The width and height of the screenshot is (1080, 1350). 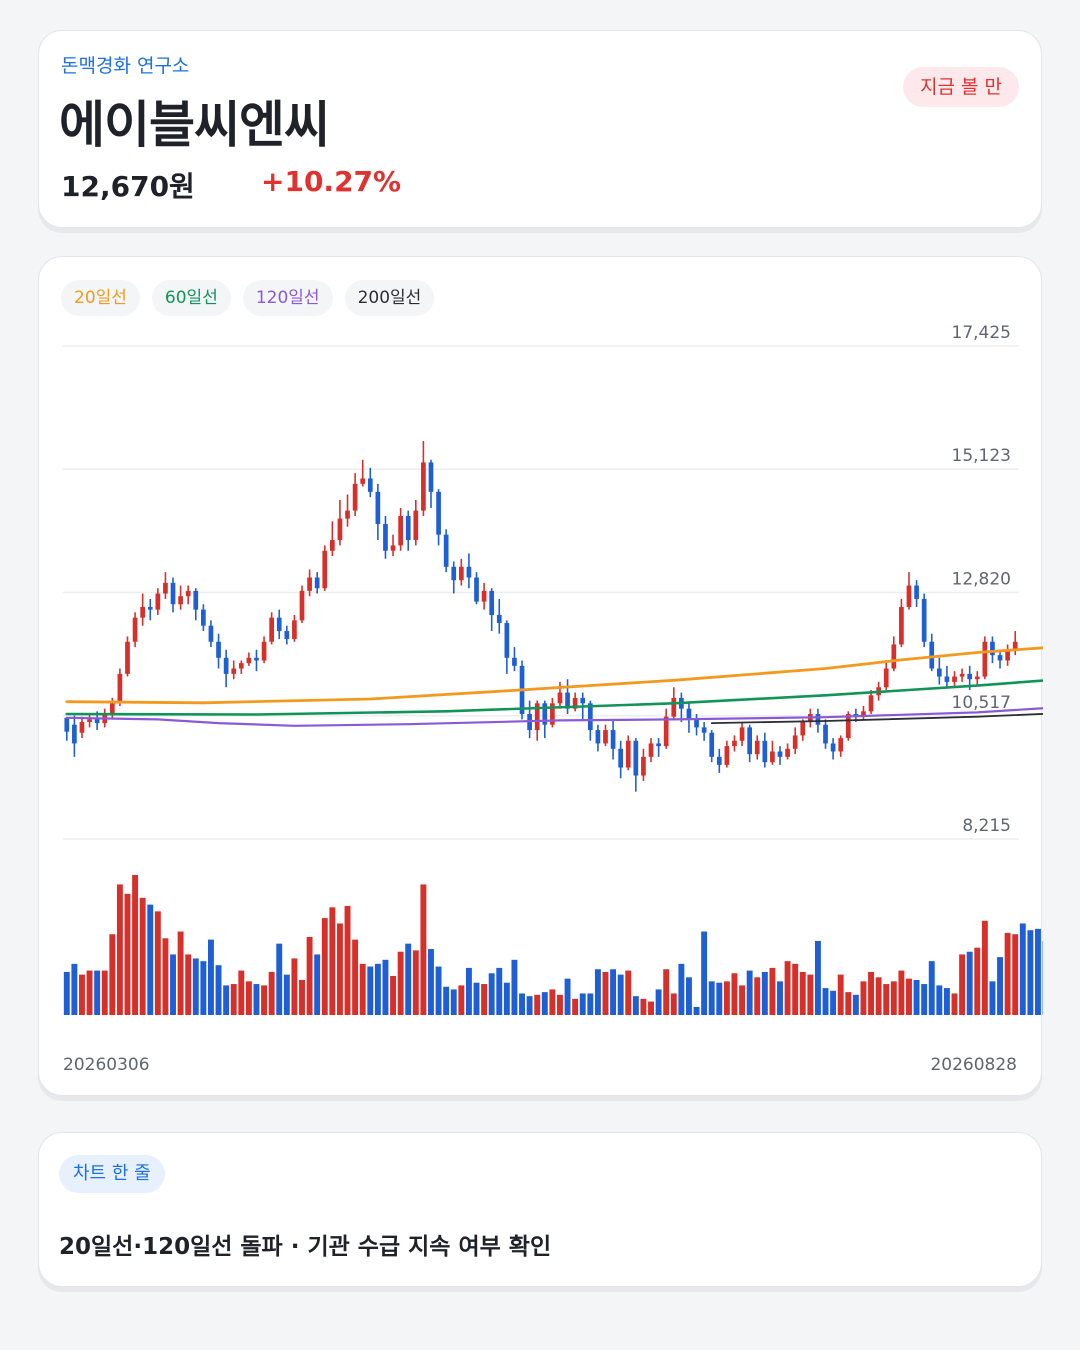 What do you see at coordinates (100, 298) in the screenshot?
I see `legend-ma20: 20일선` at bounding box center [100, 298].